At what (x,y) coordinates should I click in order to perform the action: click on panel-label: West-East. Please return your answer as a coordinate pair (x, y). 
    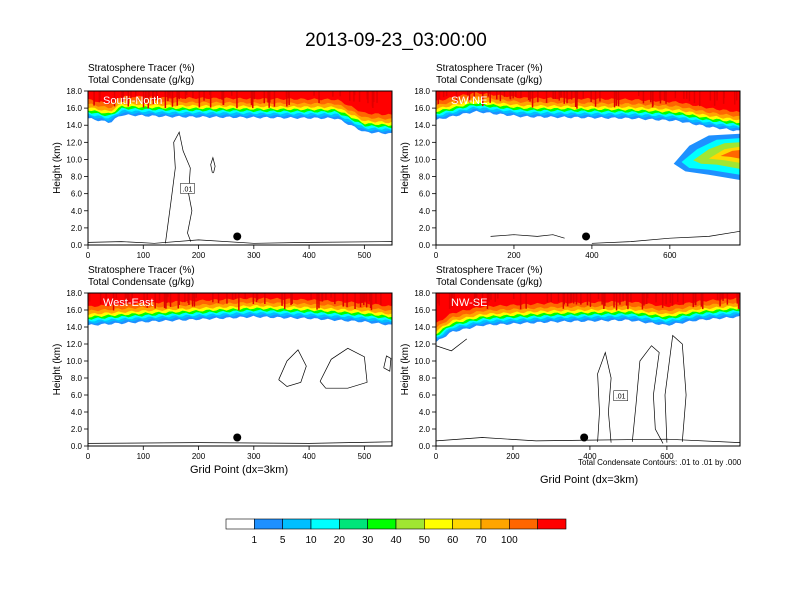
    Looking at the image, I should click on (128, 303).